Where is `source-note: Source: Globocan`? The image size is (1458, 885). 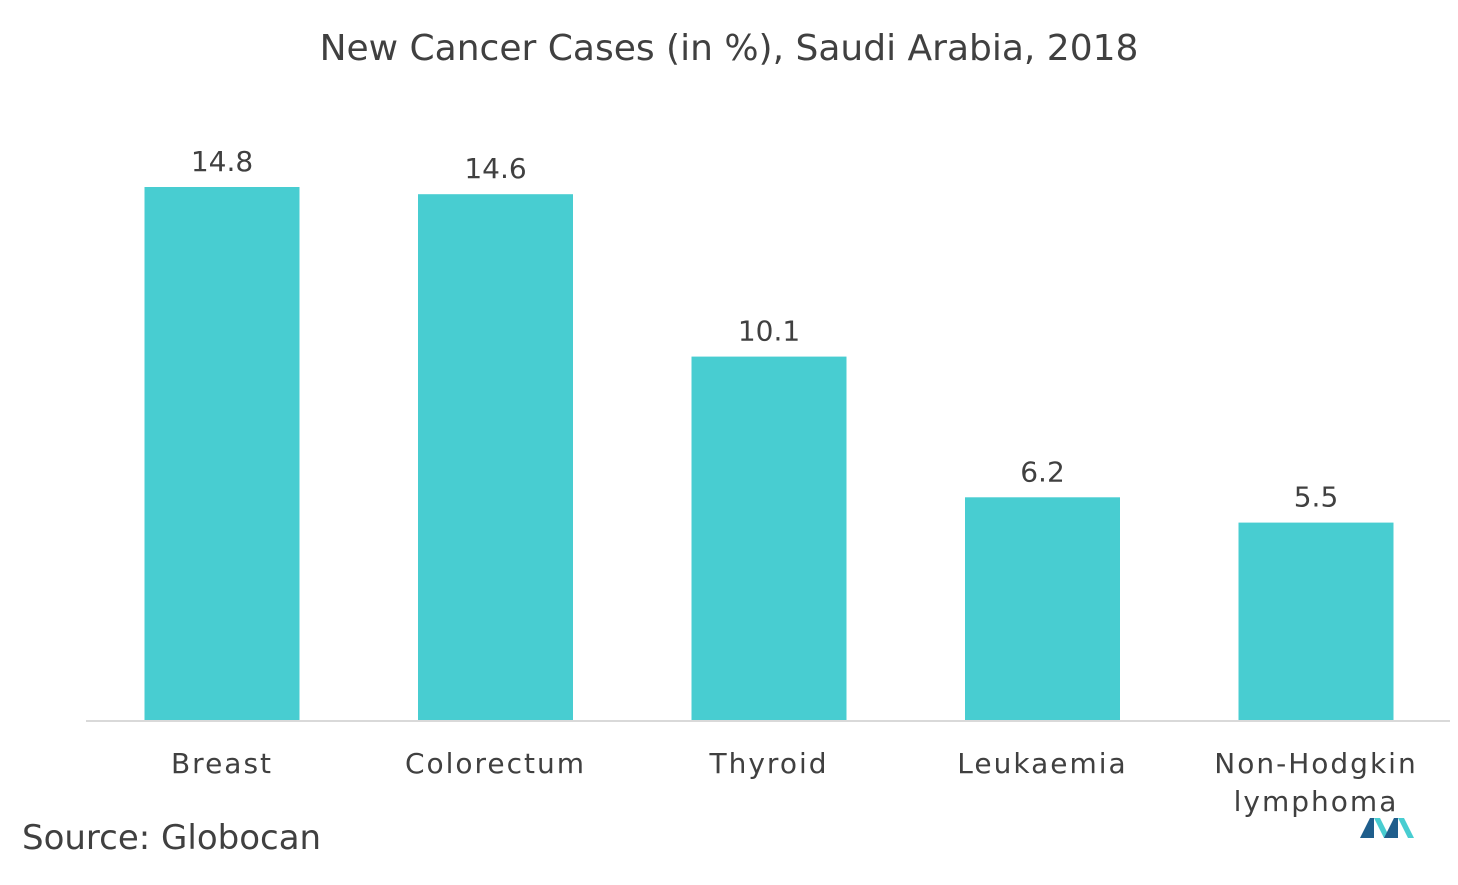
source-note: Source: Globocan is located at coordinates (172, 838).